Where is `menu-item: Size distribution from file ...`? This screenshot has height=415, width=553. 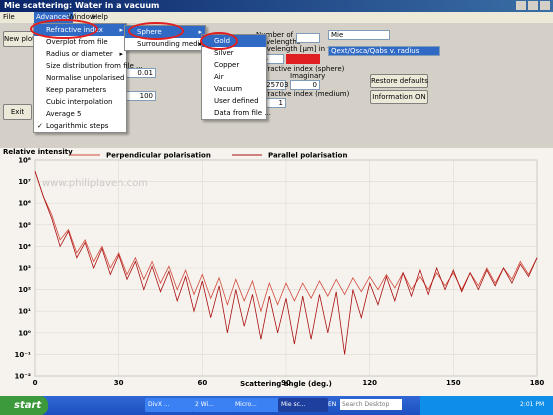
menu-item: Size distribution from file ... is located at coordinates (94, 66).